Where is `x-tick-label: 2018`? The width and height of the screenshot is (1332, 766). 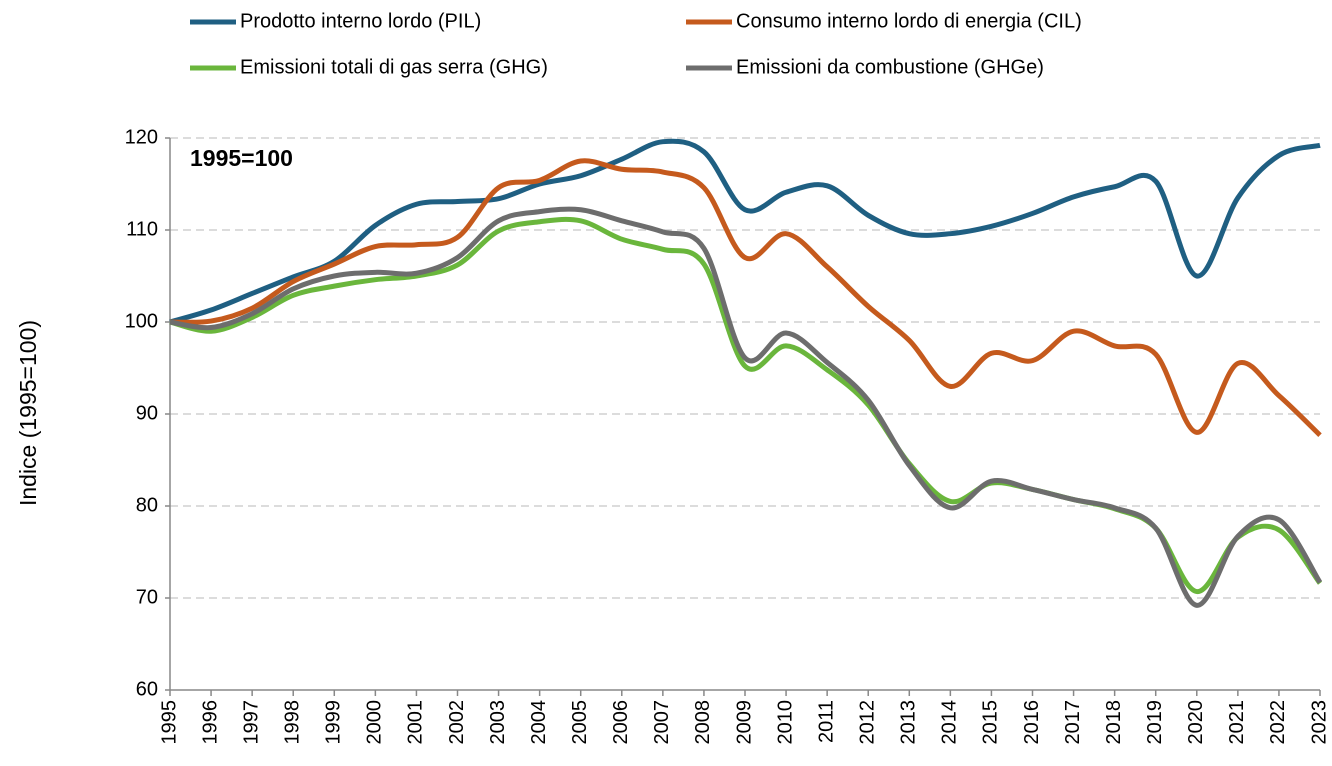
x-tick-label: 2018 is located at coordinates (1114, 722).